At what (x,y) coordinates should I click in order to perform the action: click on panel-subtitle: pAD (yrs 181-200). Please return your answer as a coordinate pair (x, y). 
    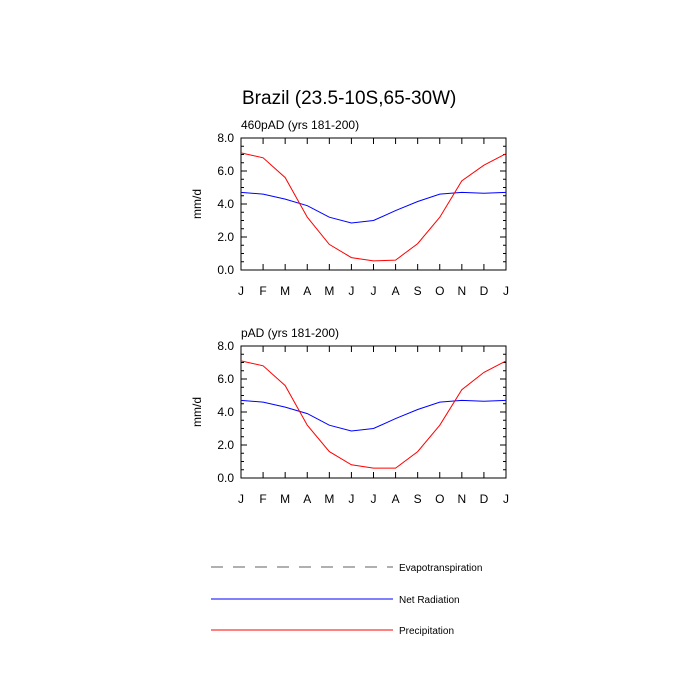
    Looking at the image, I should click on (290, 333).